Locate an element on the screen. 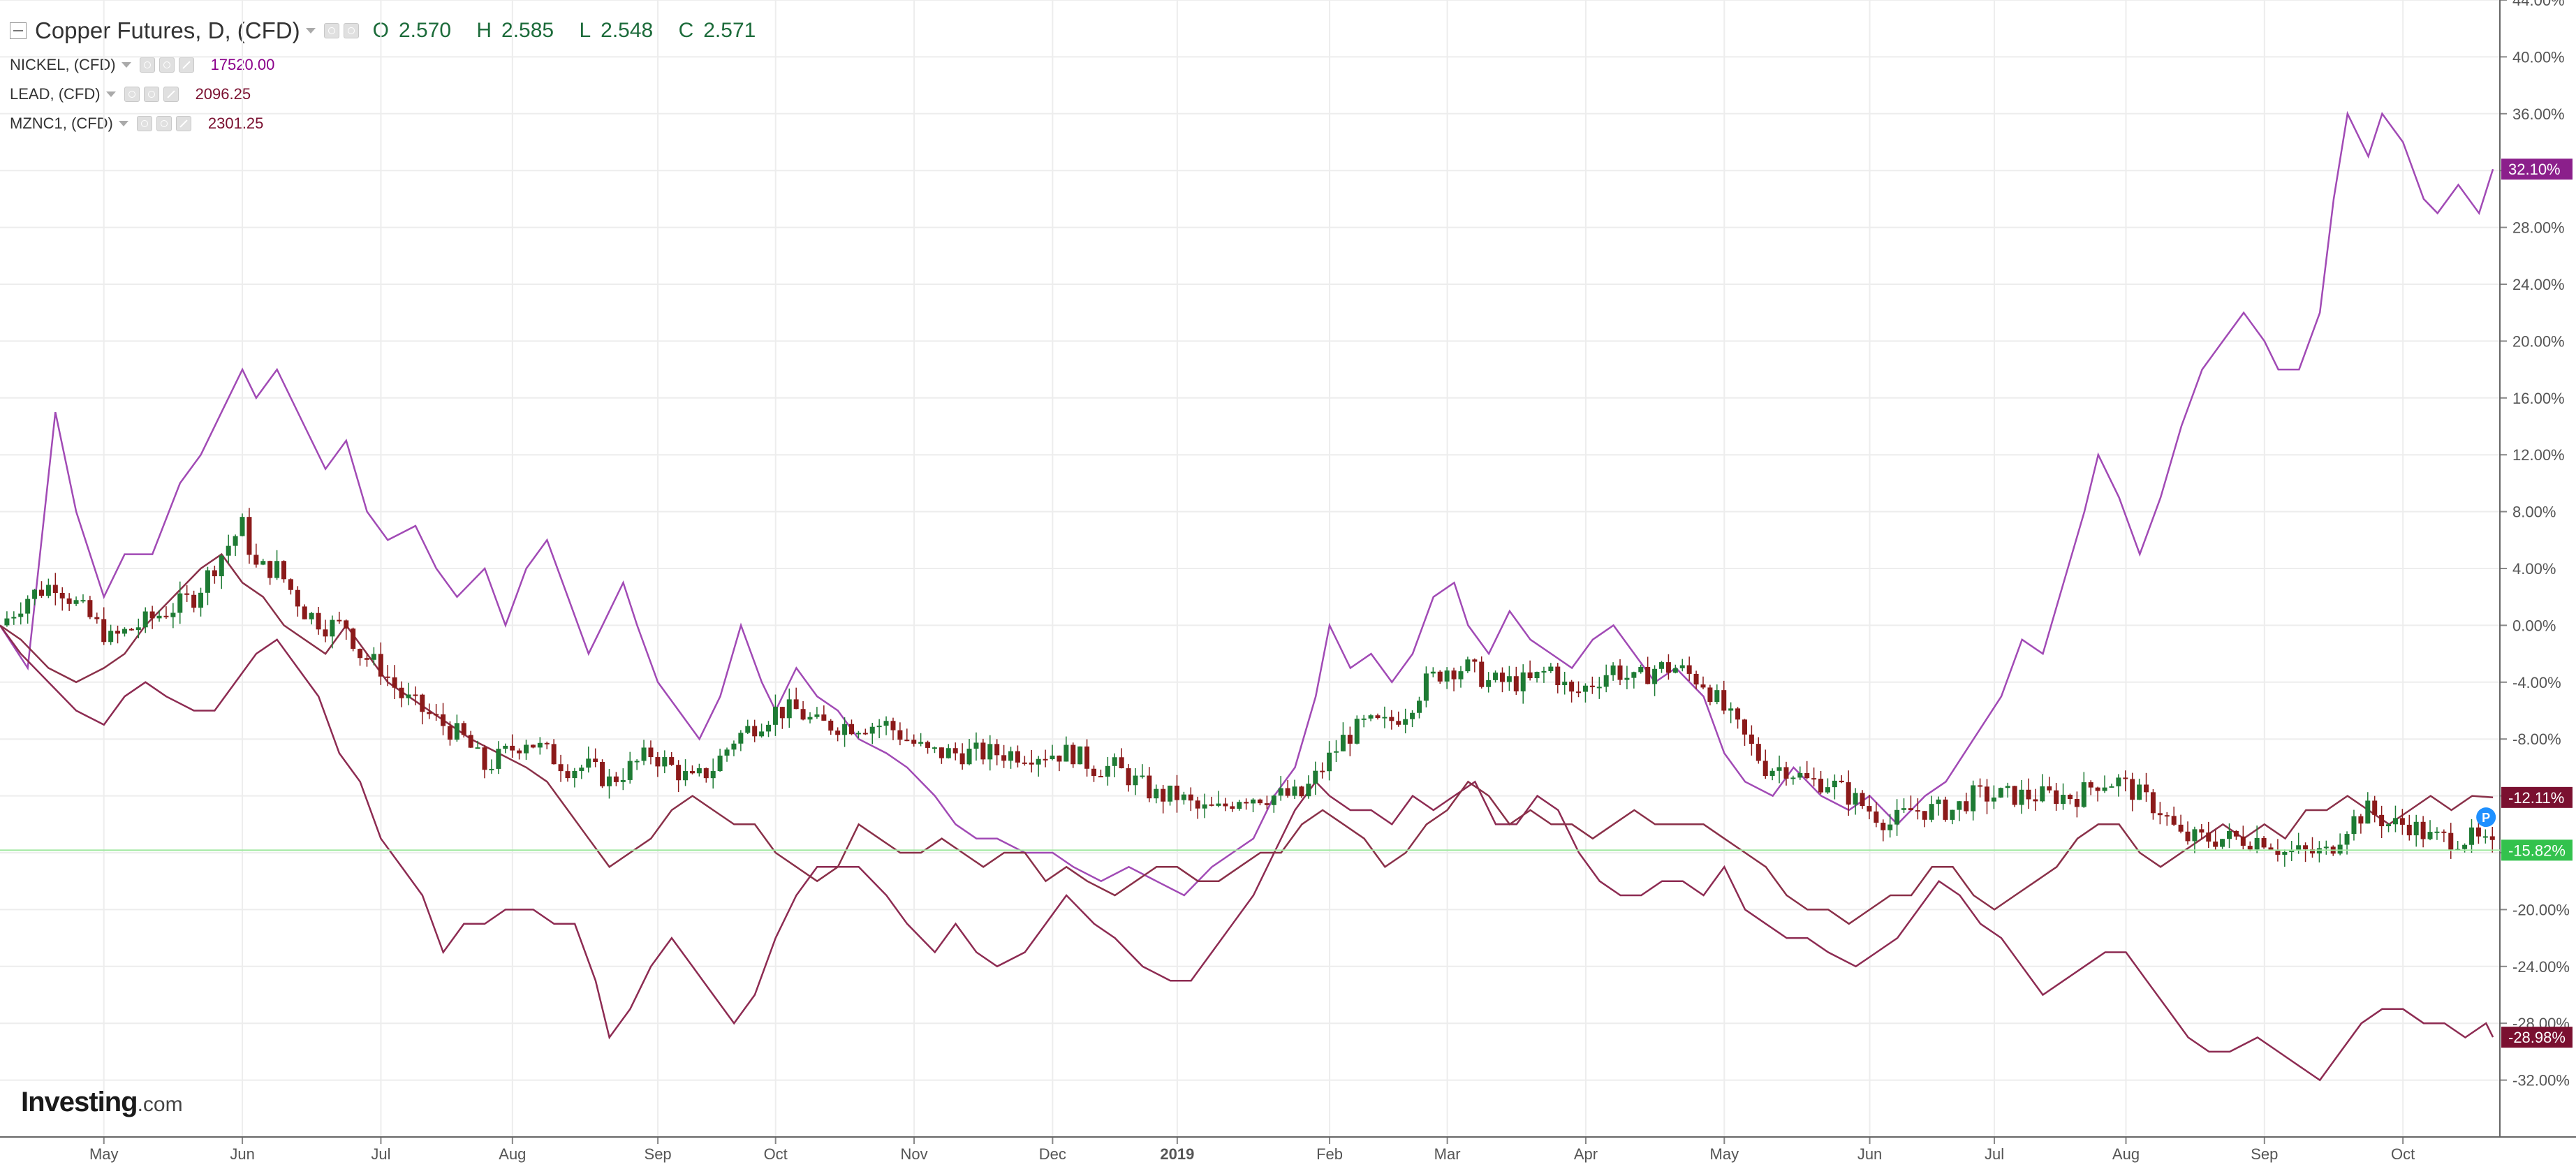  collapse-legend-icon is located at coordinates (18, 30).